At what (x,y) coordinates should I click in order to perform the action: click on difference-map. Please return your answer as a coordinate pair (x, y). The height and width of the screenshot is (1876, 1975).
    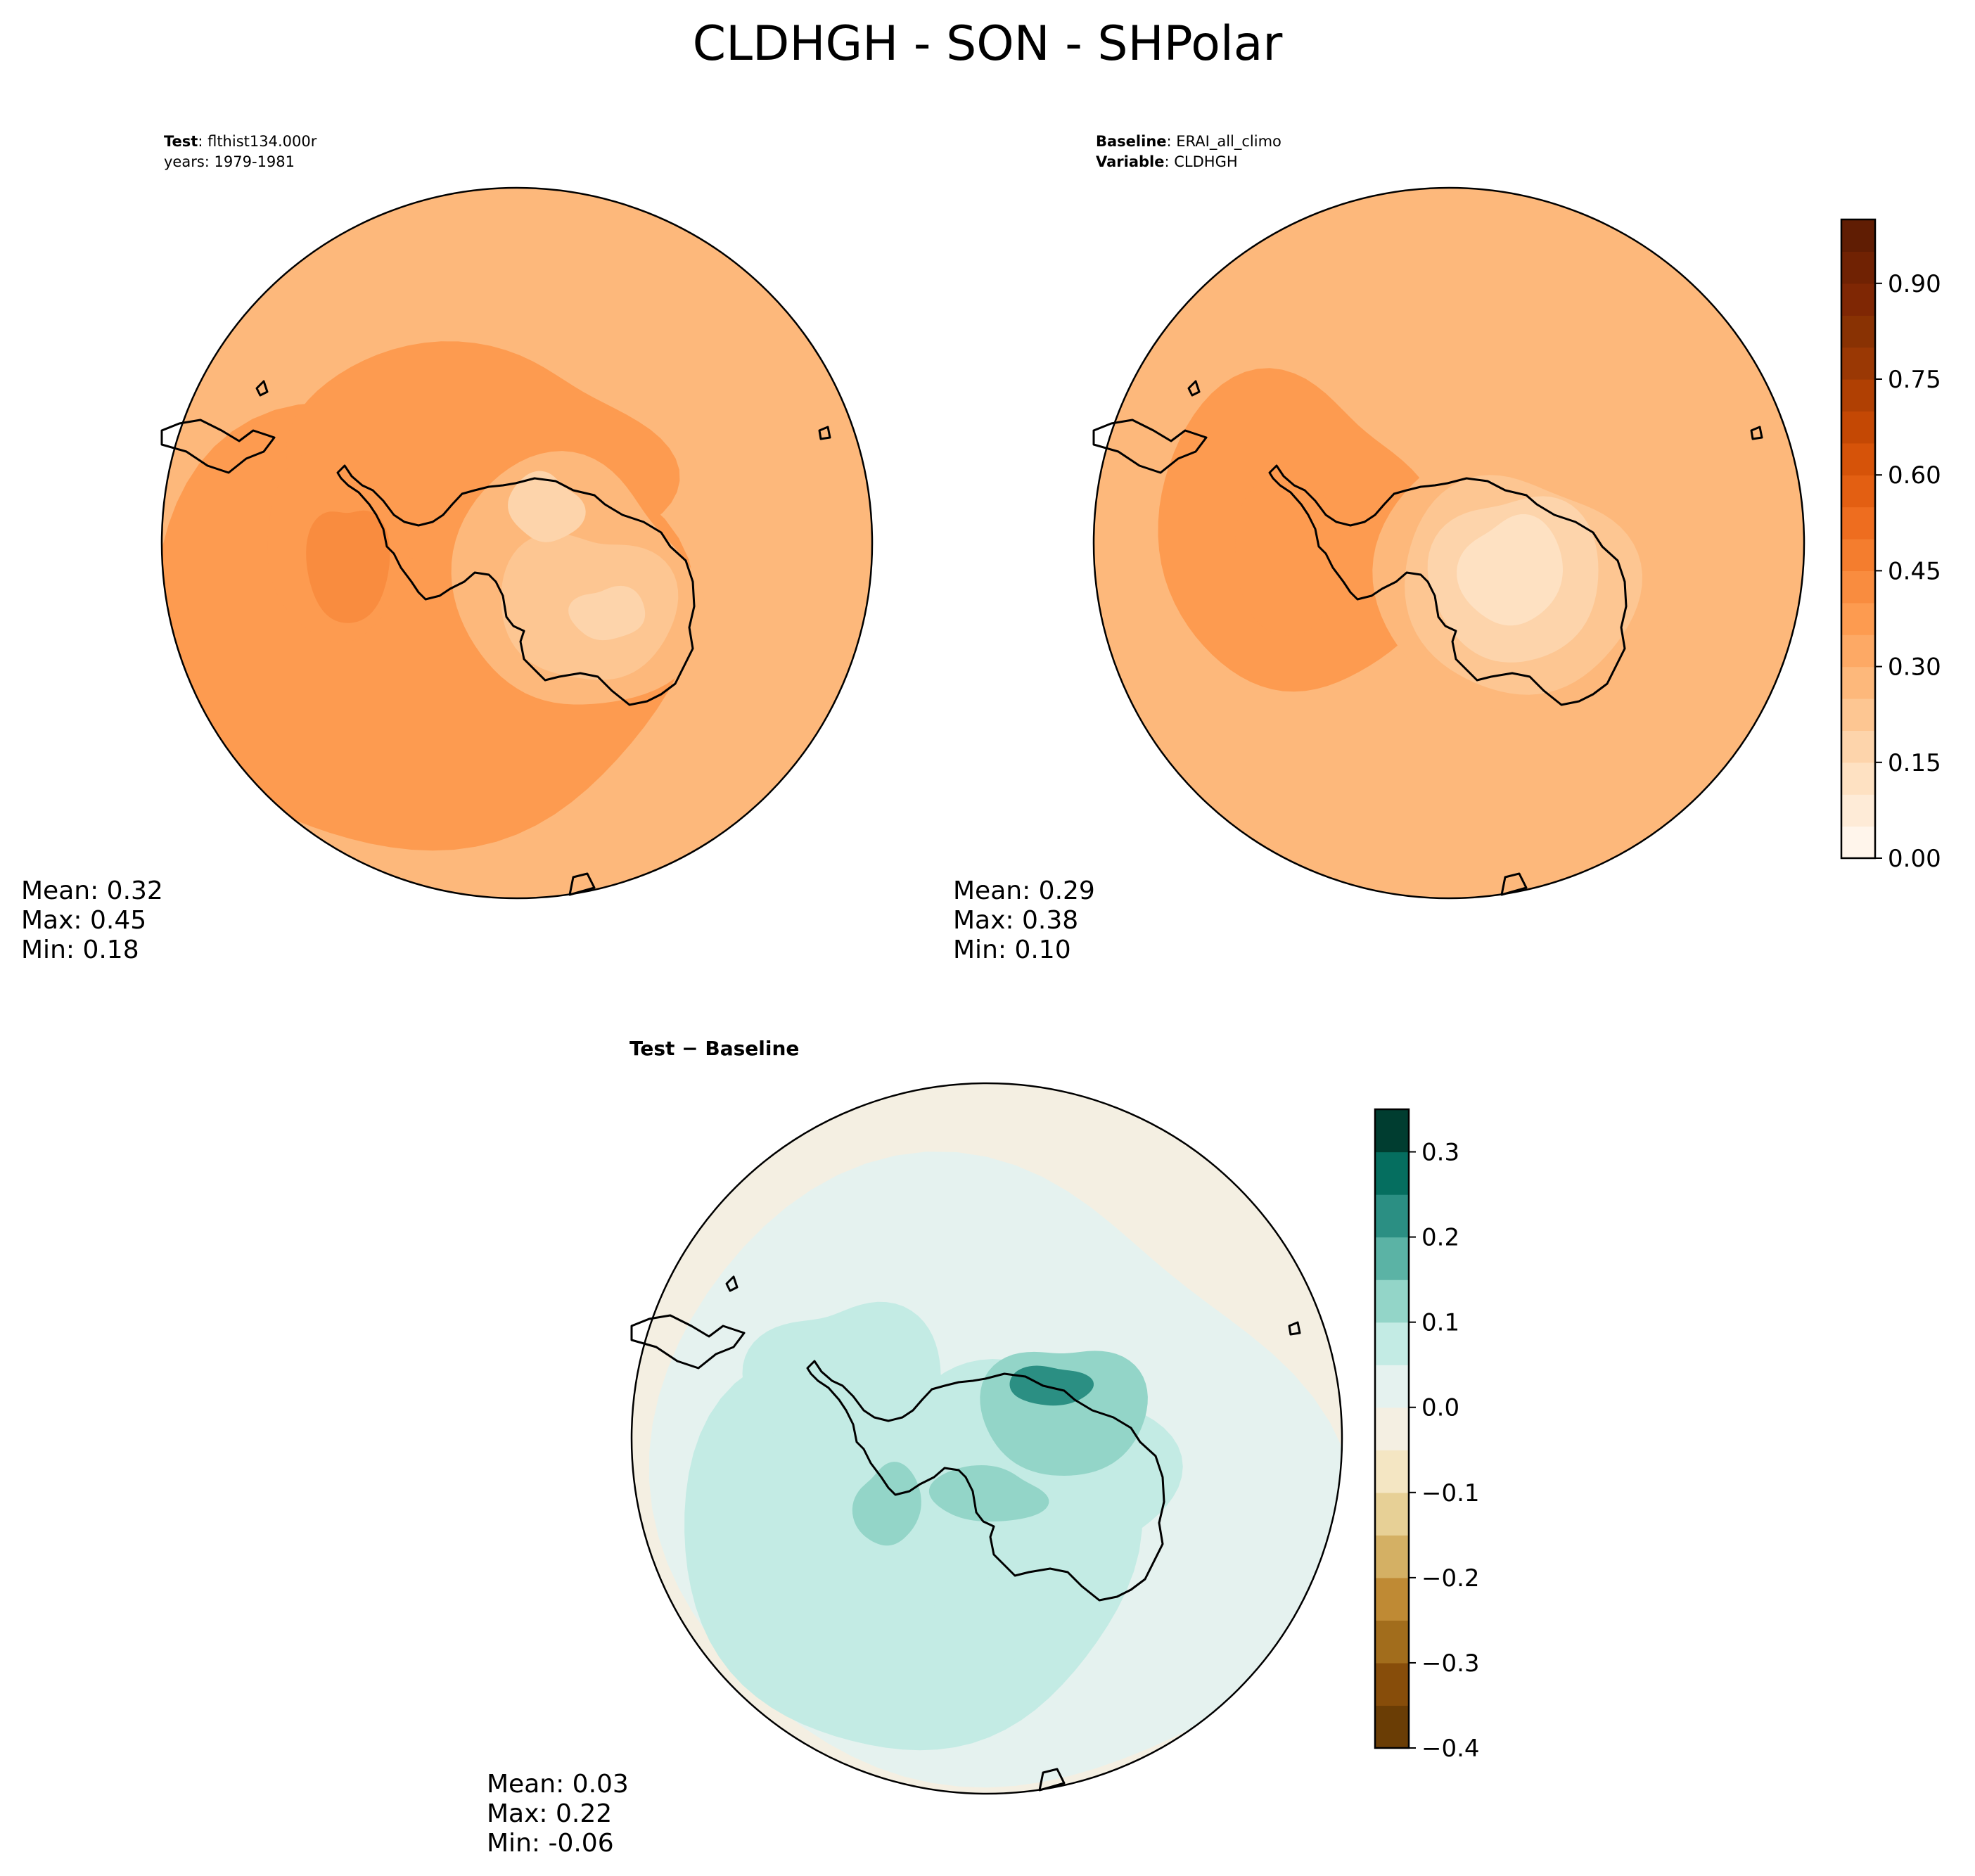
    Looking at the image, I should click on (987, 1438).